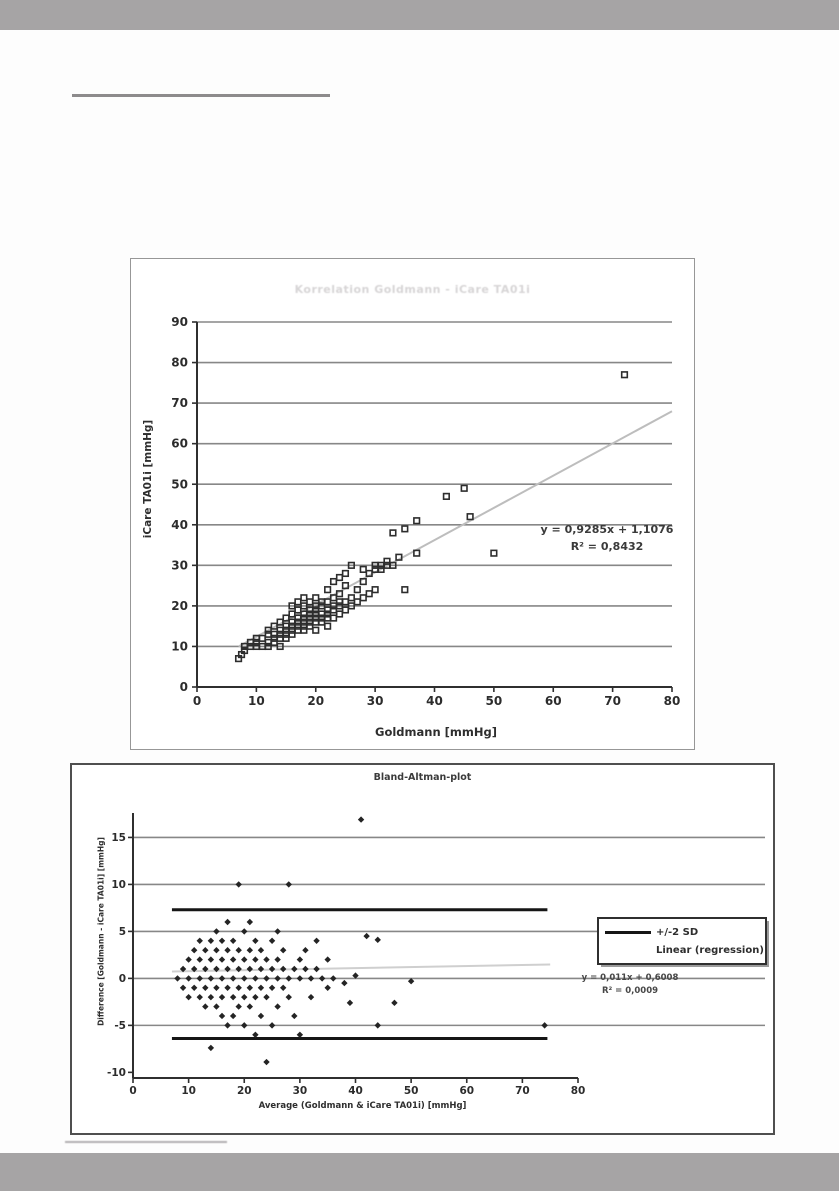 Image resolution: width=839 pixels, height=1191 pixels. I want to click on y-tick-label: 50, so click(179, 484).